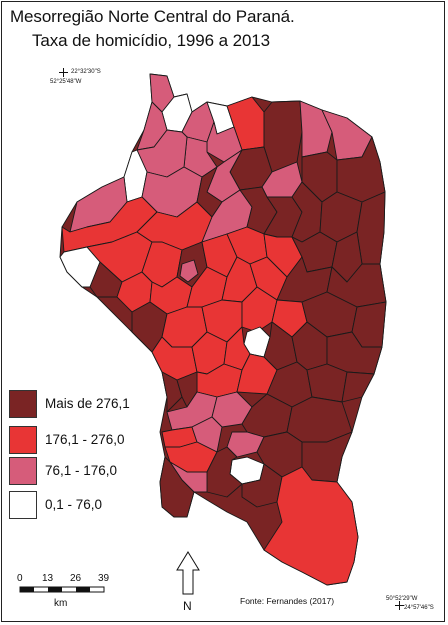 The image size is (448, 625). Describe the element at coordinates (104, 578) in the screenshot. I see `scale-tick-label: 39` at that location.